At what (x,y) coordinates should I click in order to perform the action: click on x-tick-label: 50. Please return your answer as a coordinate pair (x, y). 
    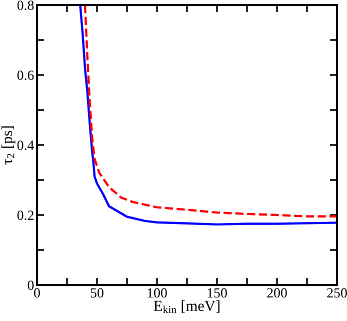
    Looking at the image, I should click on (97, 293).